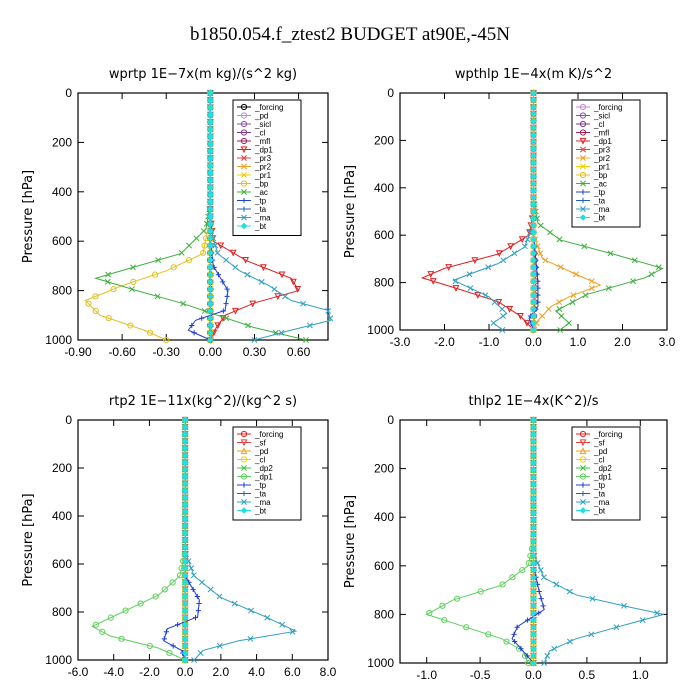 This screenshot has height=700, width=700. I want to click on x-tick-label: 2.0, so click(622, 342).